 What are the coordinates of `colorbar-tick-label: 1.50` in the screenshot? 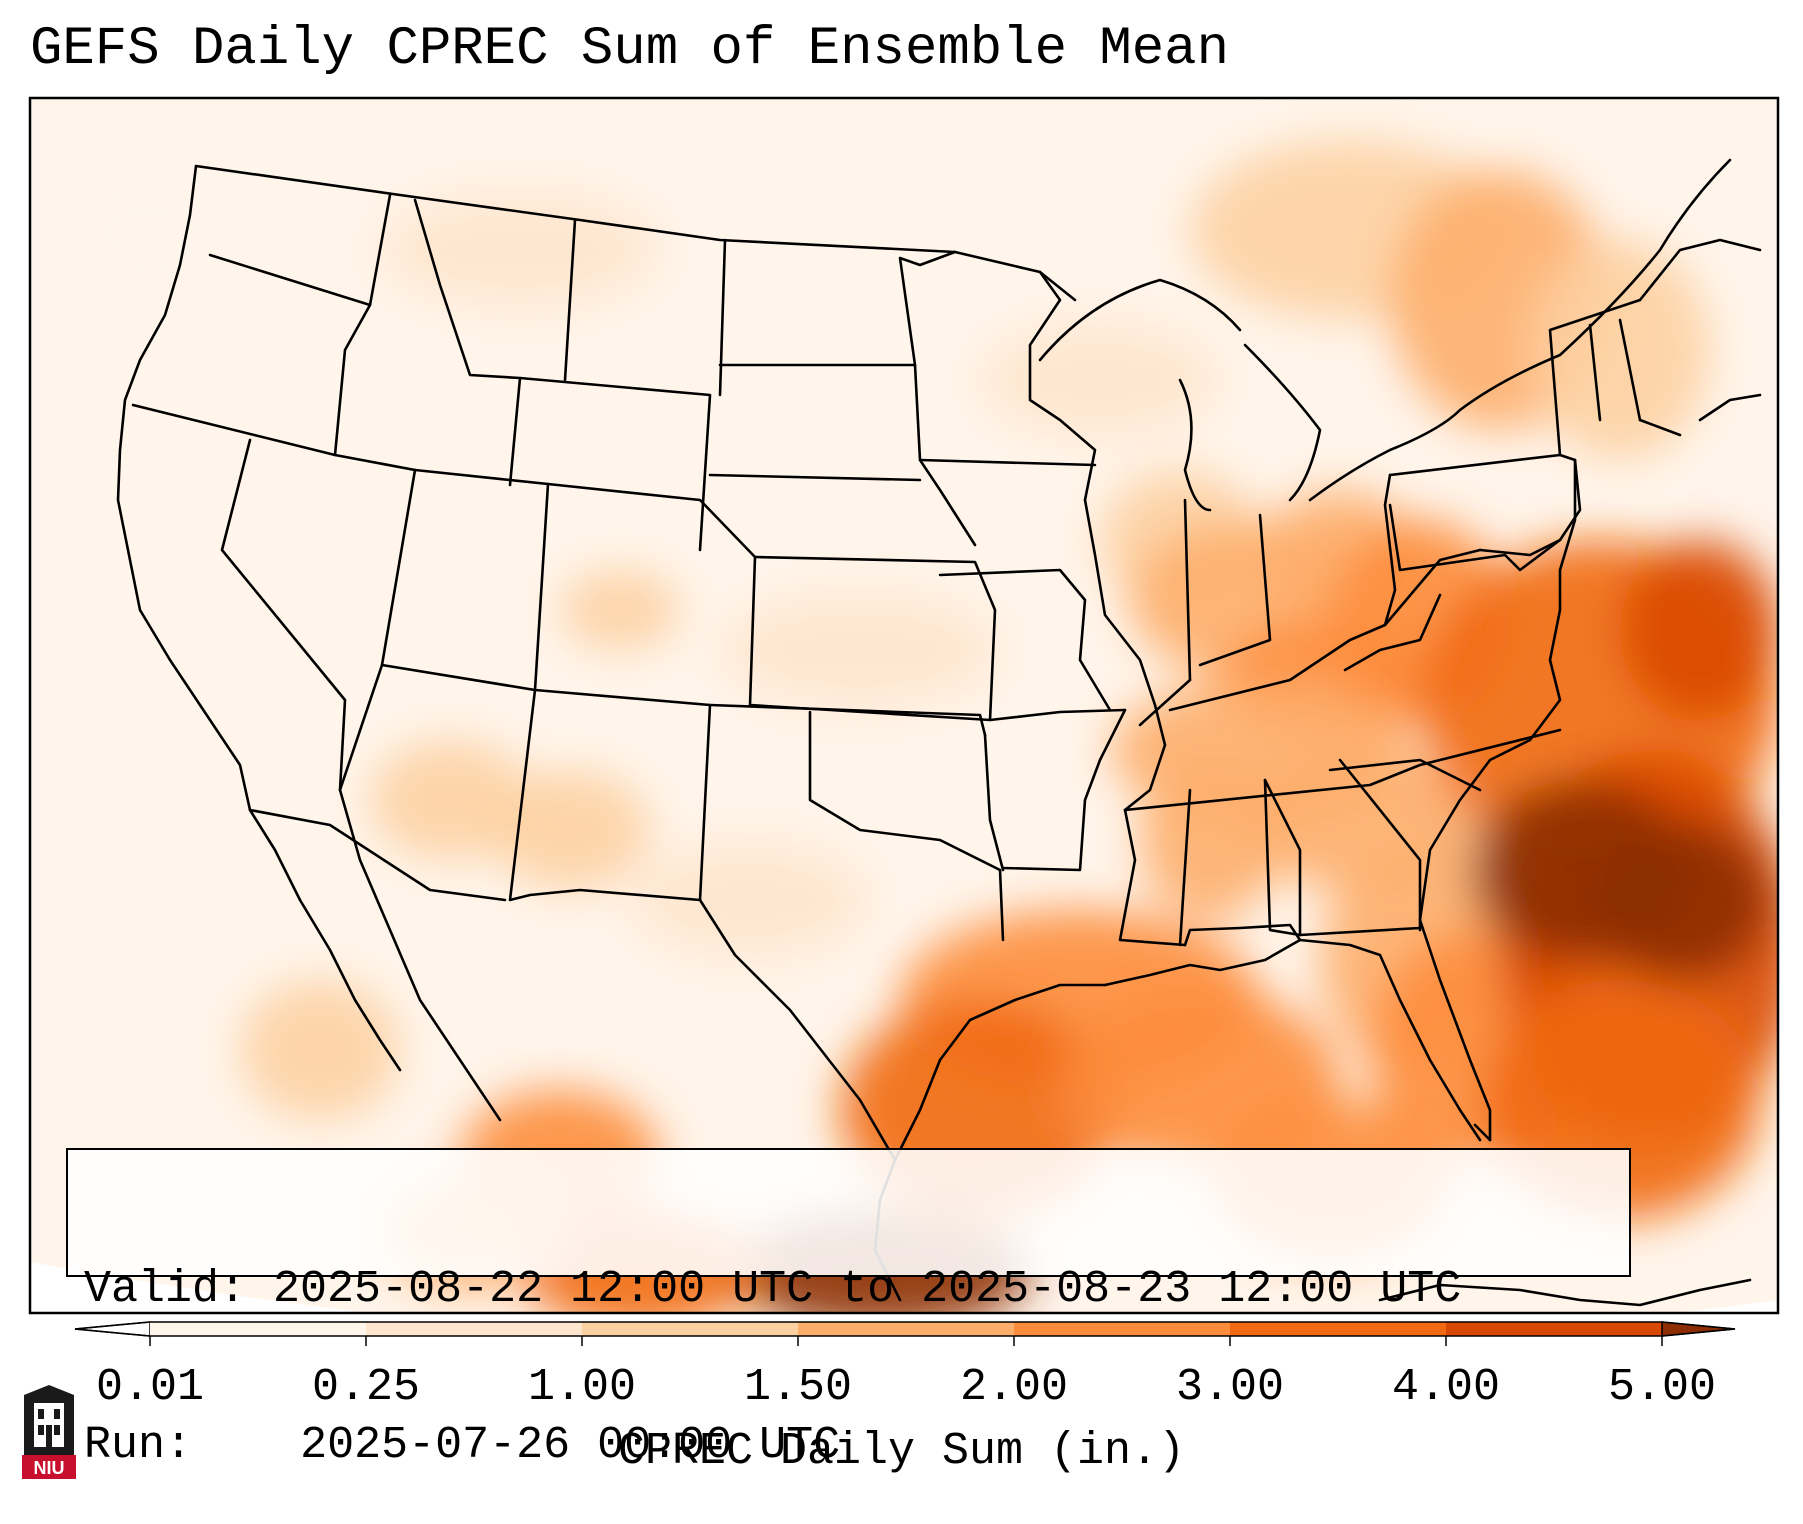 It's located at (798, 1387).